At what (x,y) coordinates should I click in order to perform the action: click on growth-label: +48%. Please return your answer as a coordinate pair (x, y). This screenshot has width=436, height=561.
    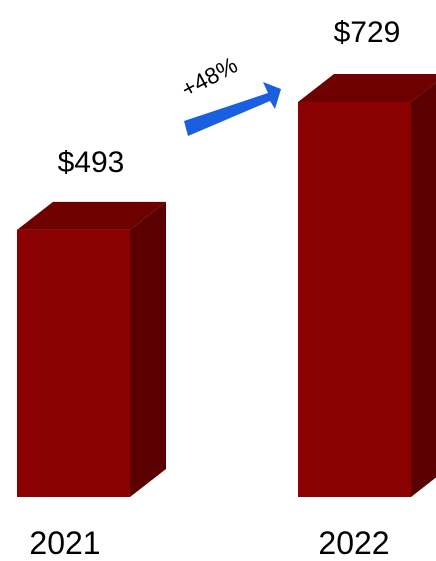
    Looking at the image, I should click on (209, 76).